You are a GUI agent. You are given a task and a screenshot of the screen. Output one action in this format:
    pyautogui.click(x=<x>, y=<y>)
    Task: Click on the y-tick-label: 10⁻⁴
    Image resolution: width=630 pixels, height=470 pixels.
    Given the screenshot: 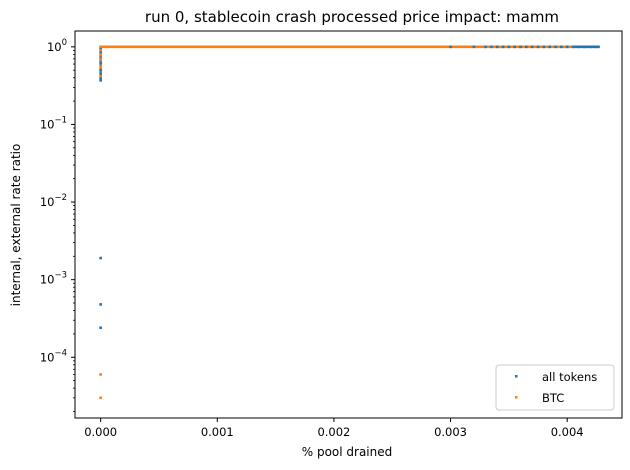 What is the action you would take?
    pyautogui.click(x=53, y=356)
    